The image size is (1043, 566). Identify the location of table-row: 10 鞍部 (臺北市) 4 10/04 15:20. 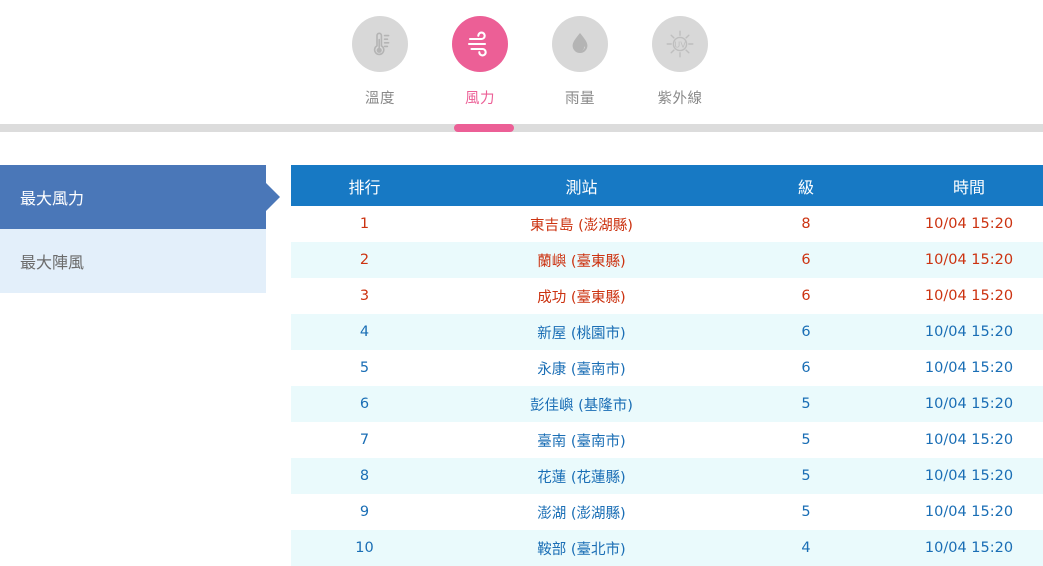
(667, 548).